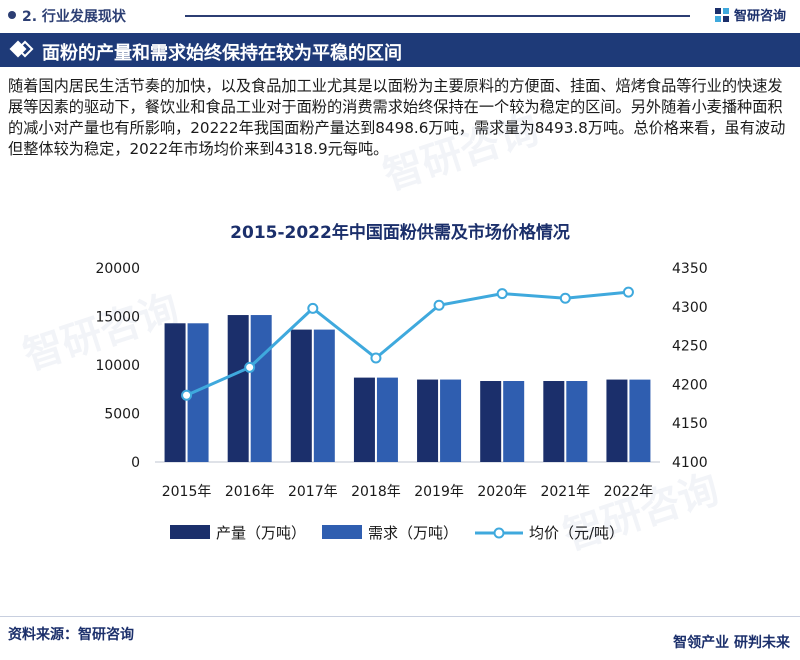  What do you see at coordinates (117, 366) in the screenshot?
I see `y-left-tick-label: 10000` at bounding box center [117, 366].